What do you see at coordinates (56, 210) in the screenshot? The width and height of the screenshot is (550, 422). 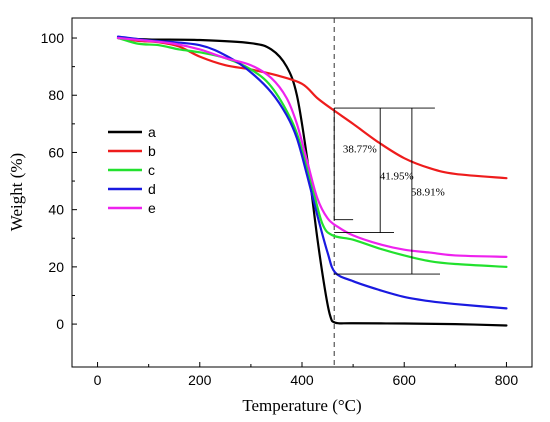 I see `y-tick-label: 40` at bounding box center [56, 210].